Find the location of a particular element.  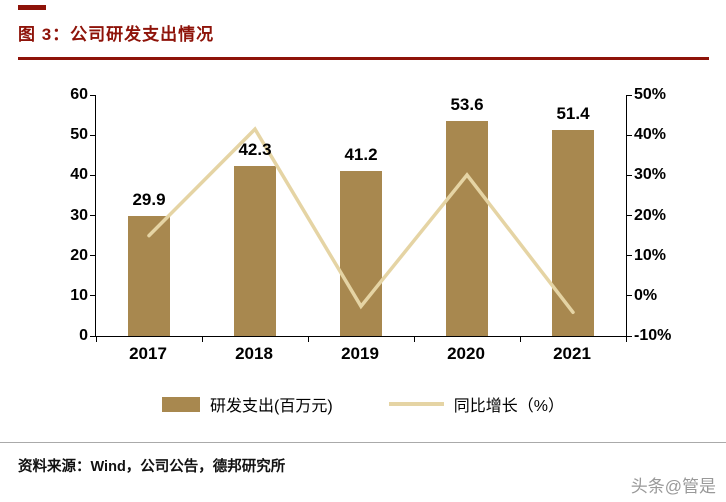

bar-2021 is located at coordinates (573, 232).